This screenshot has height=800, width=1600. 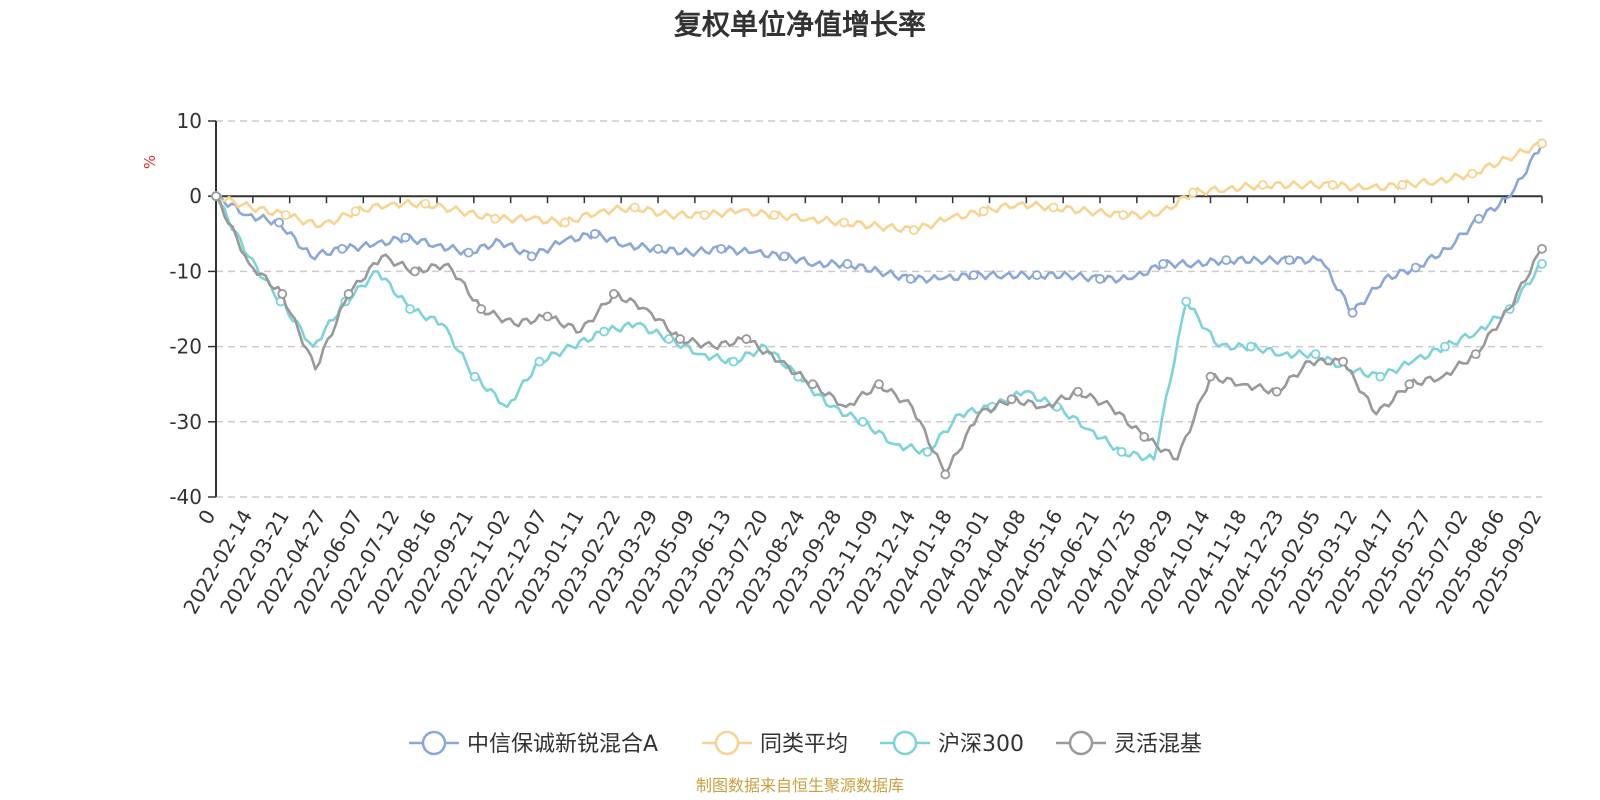 What do you see at coordinates (150, 162) in the screenshot?
I see `y-axis-unit: %` at bounding box center [150, 162].